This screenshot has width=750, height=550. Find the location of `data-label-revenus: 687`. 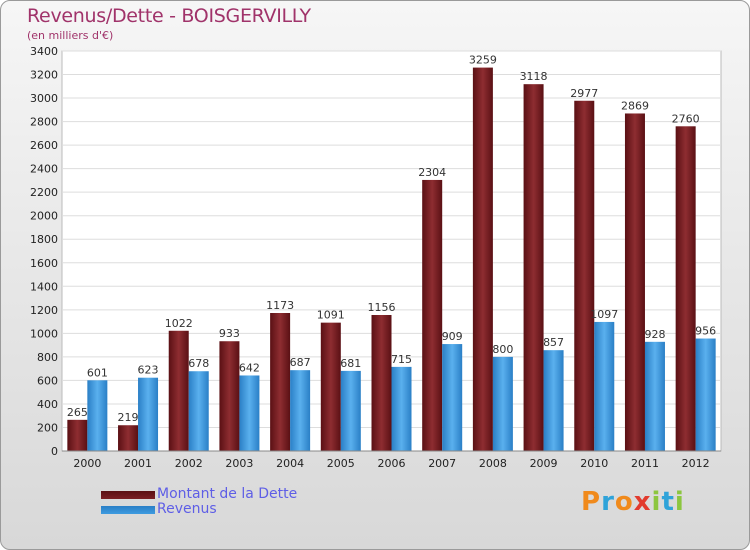

data-label-revenus: 687 is located at coordinates (300, 362).